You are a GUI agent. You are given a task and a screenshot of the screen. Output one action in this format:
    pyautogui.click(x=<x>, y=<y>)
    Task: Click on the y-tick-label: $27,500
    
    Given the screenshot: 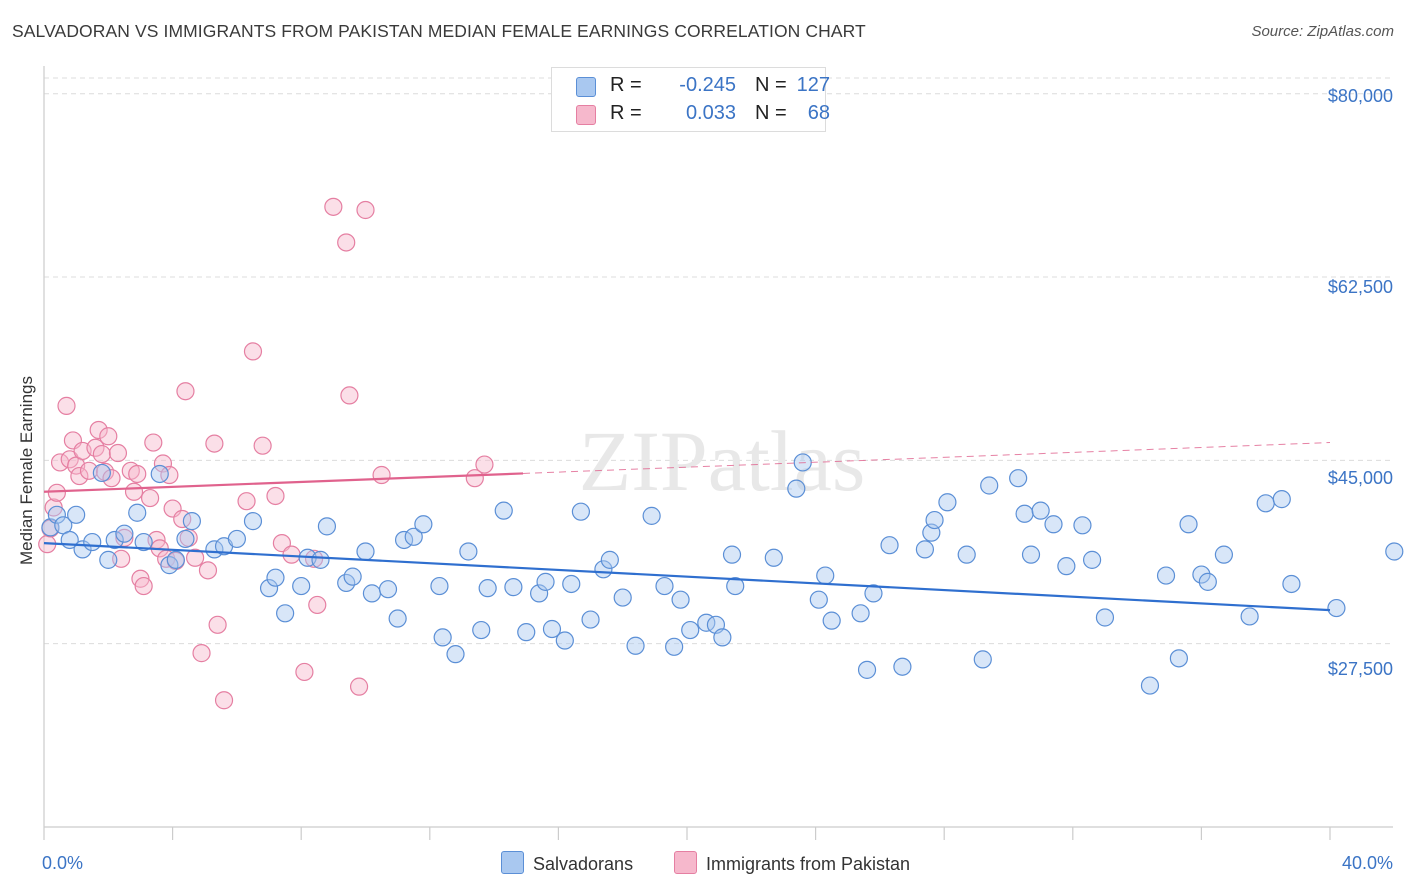 What is the action you would take?
    pyautogui.click(x=1360, y=669)
    